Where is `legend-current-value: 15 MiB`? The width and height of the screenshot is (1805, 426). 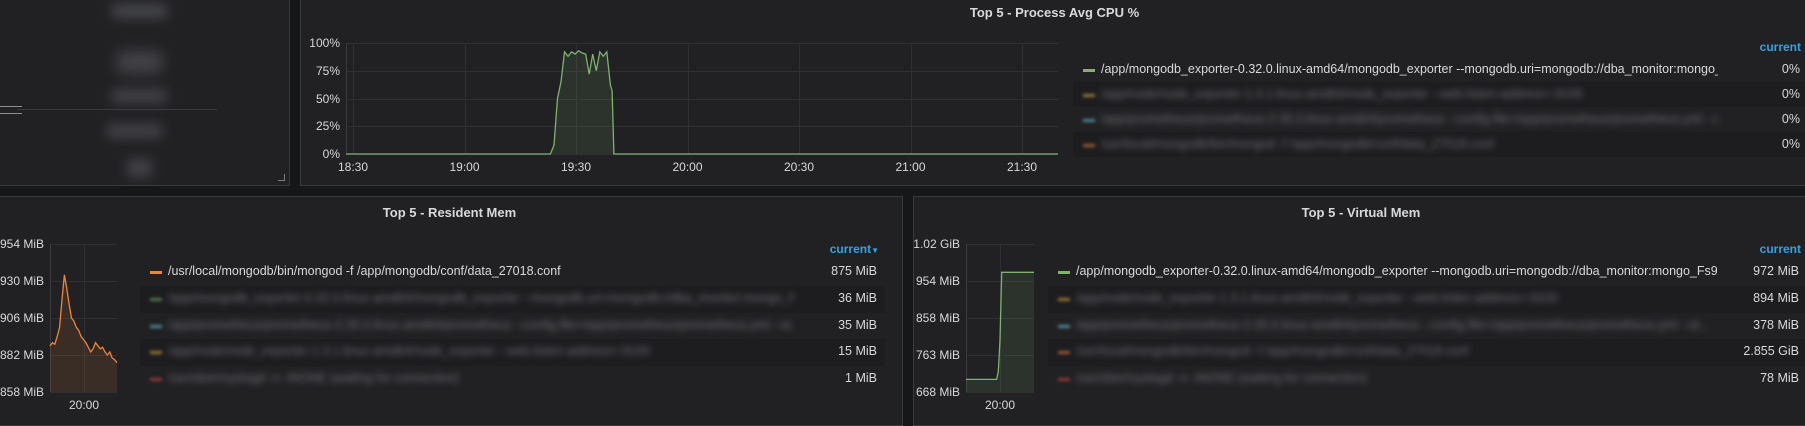
legend-current-value: 15 MiB is located at coordinates (857, 351).